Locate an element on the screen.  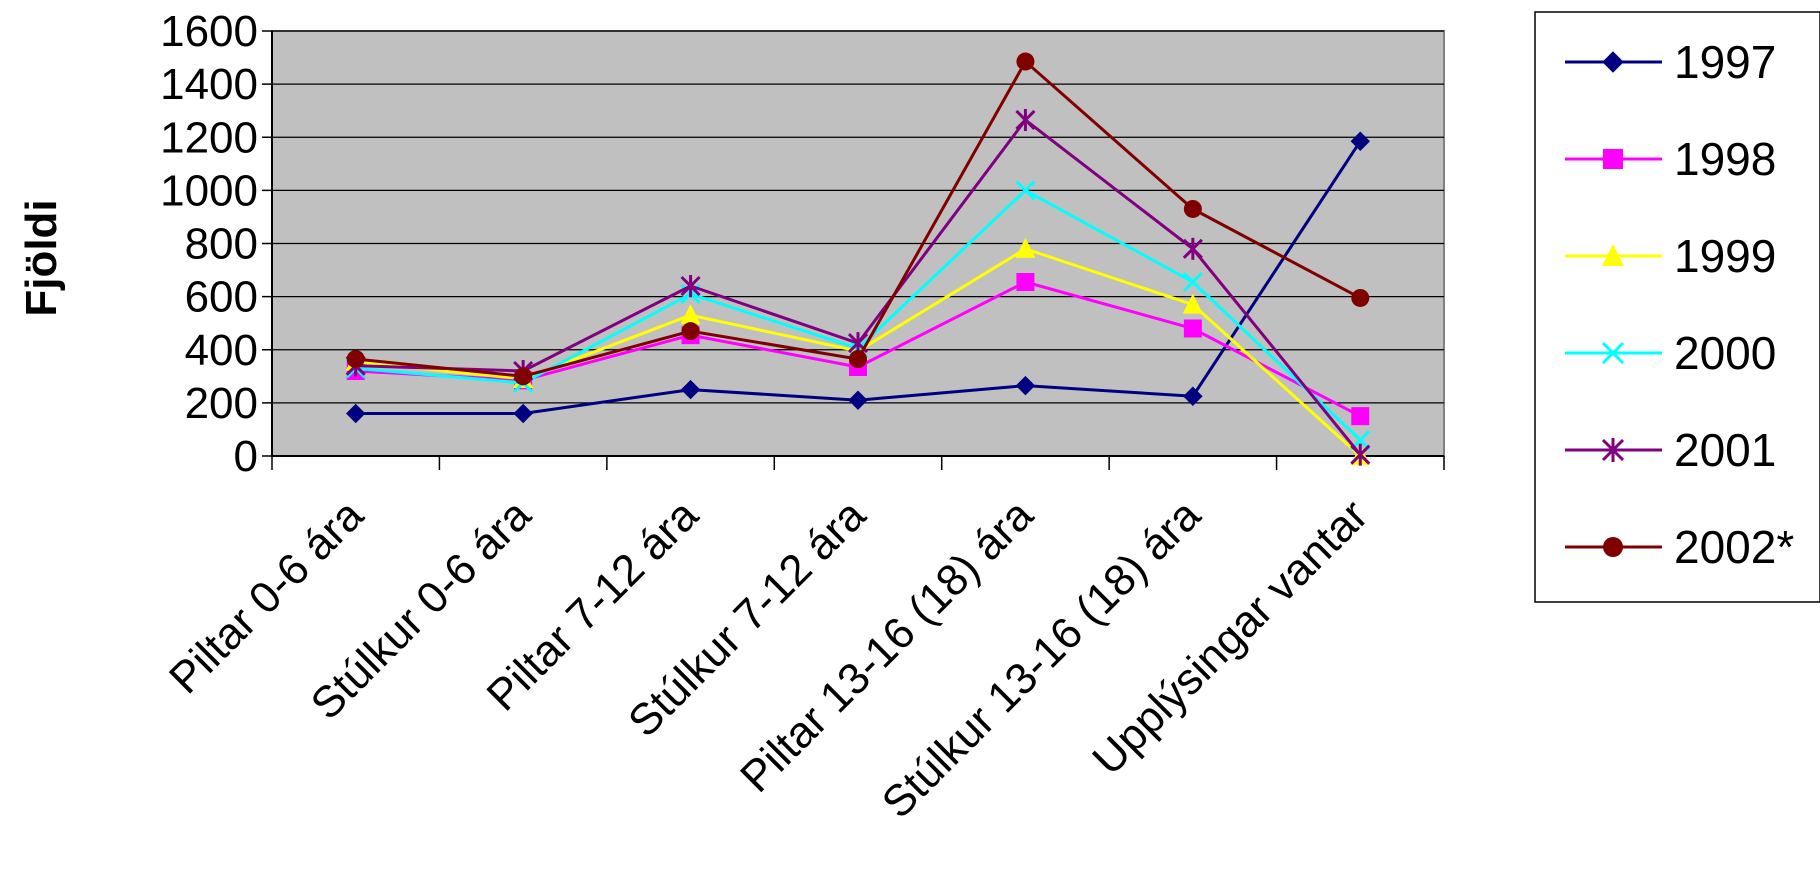
legend-entry: 1997 is located at coordinates (1670, 62).